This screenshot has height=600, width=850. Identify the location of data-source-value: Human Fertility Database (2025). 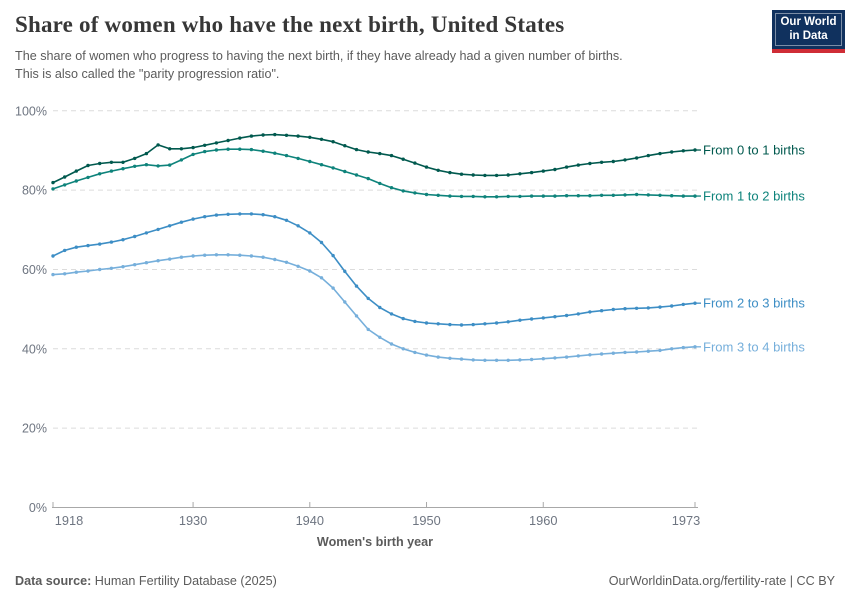
(184, 581).